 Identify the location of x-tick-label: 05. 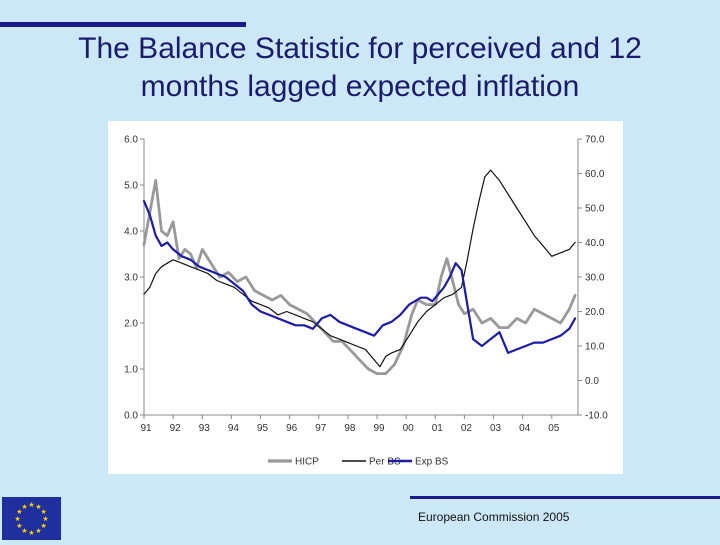
(554, 428).